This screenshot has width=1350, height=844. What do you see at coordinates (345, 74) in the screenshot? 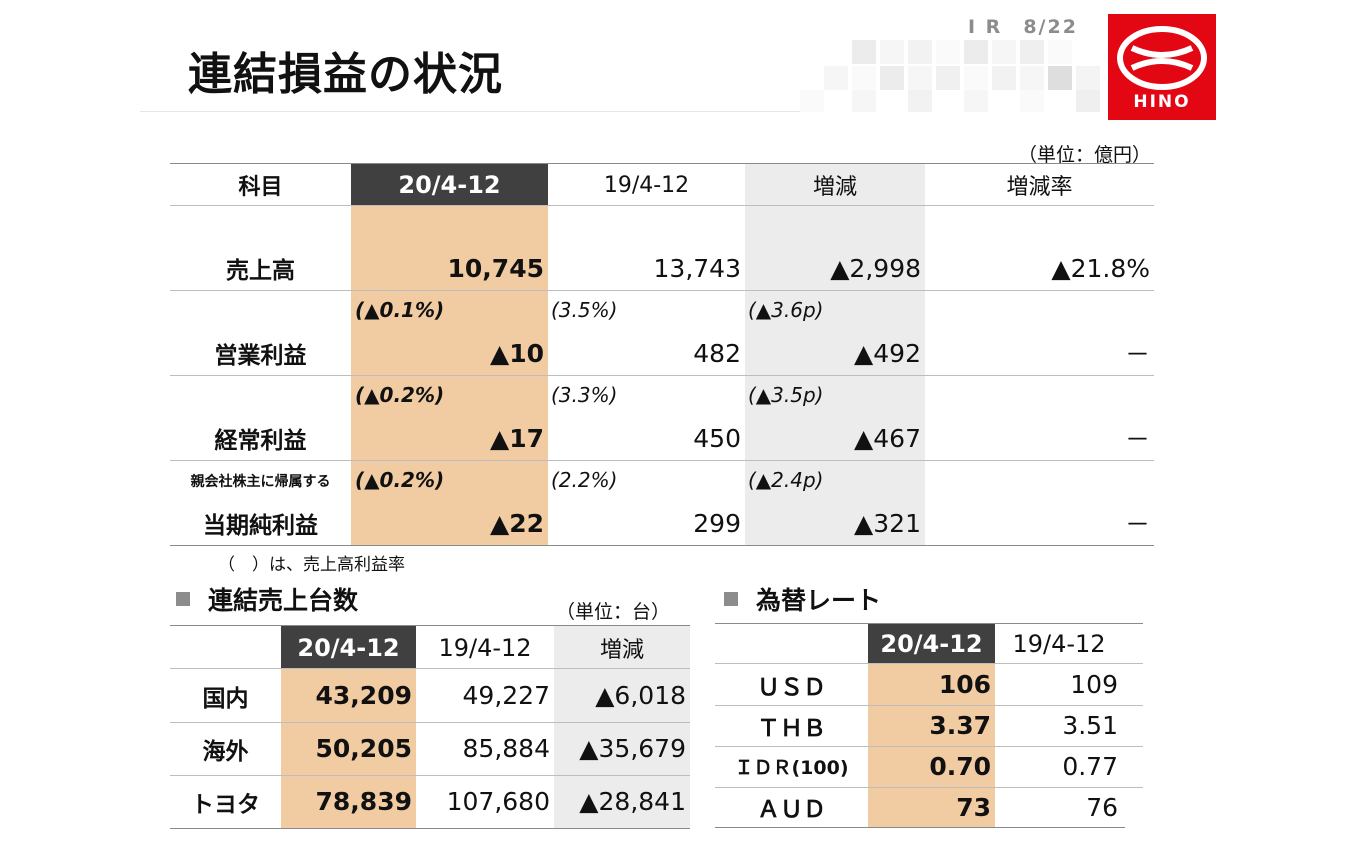
I see `page-title: 連結損益の状況` at bounding box center [345, 74].